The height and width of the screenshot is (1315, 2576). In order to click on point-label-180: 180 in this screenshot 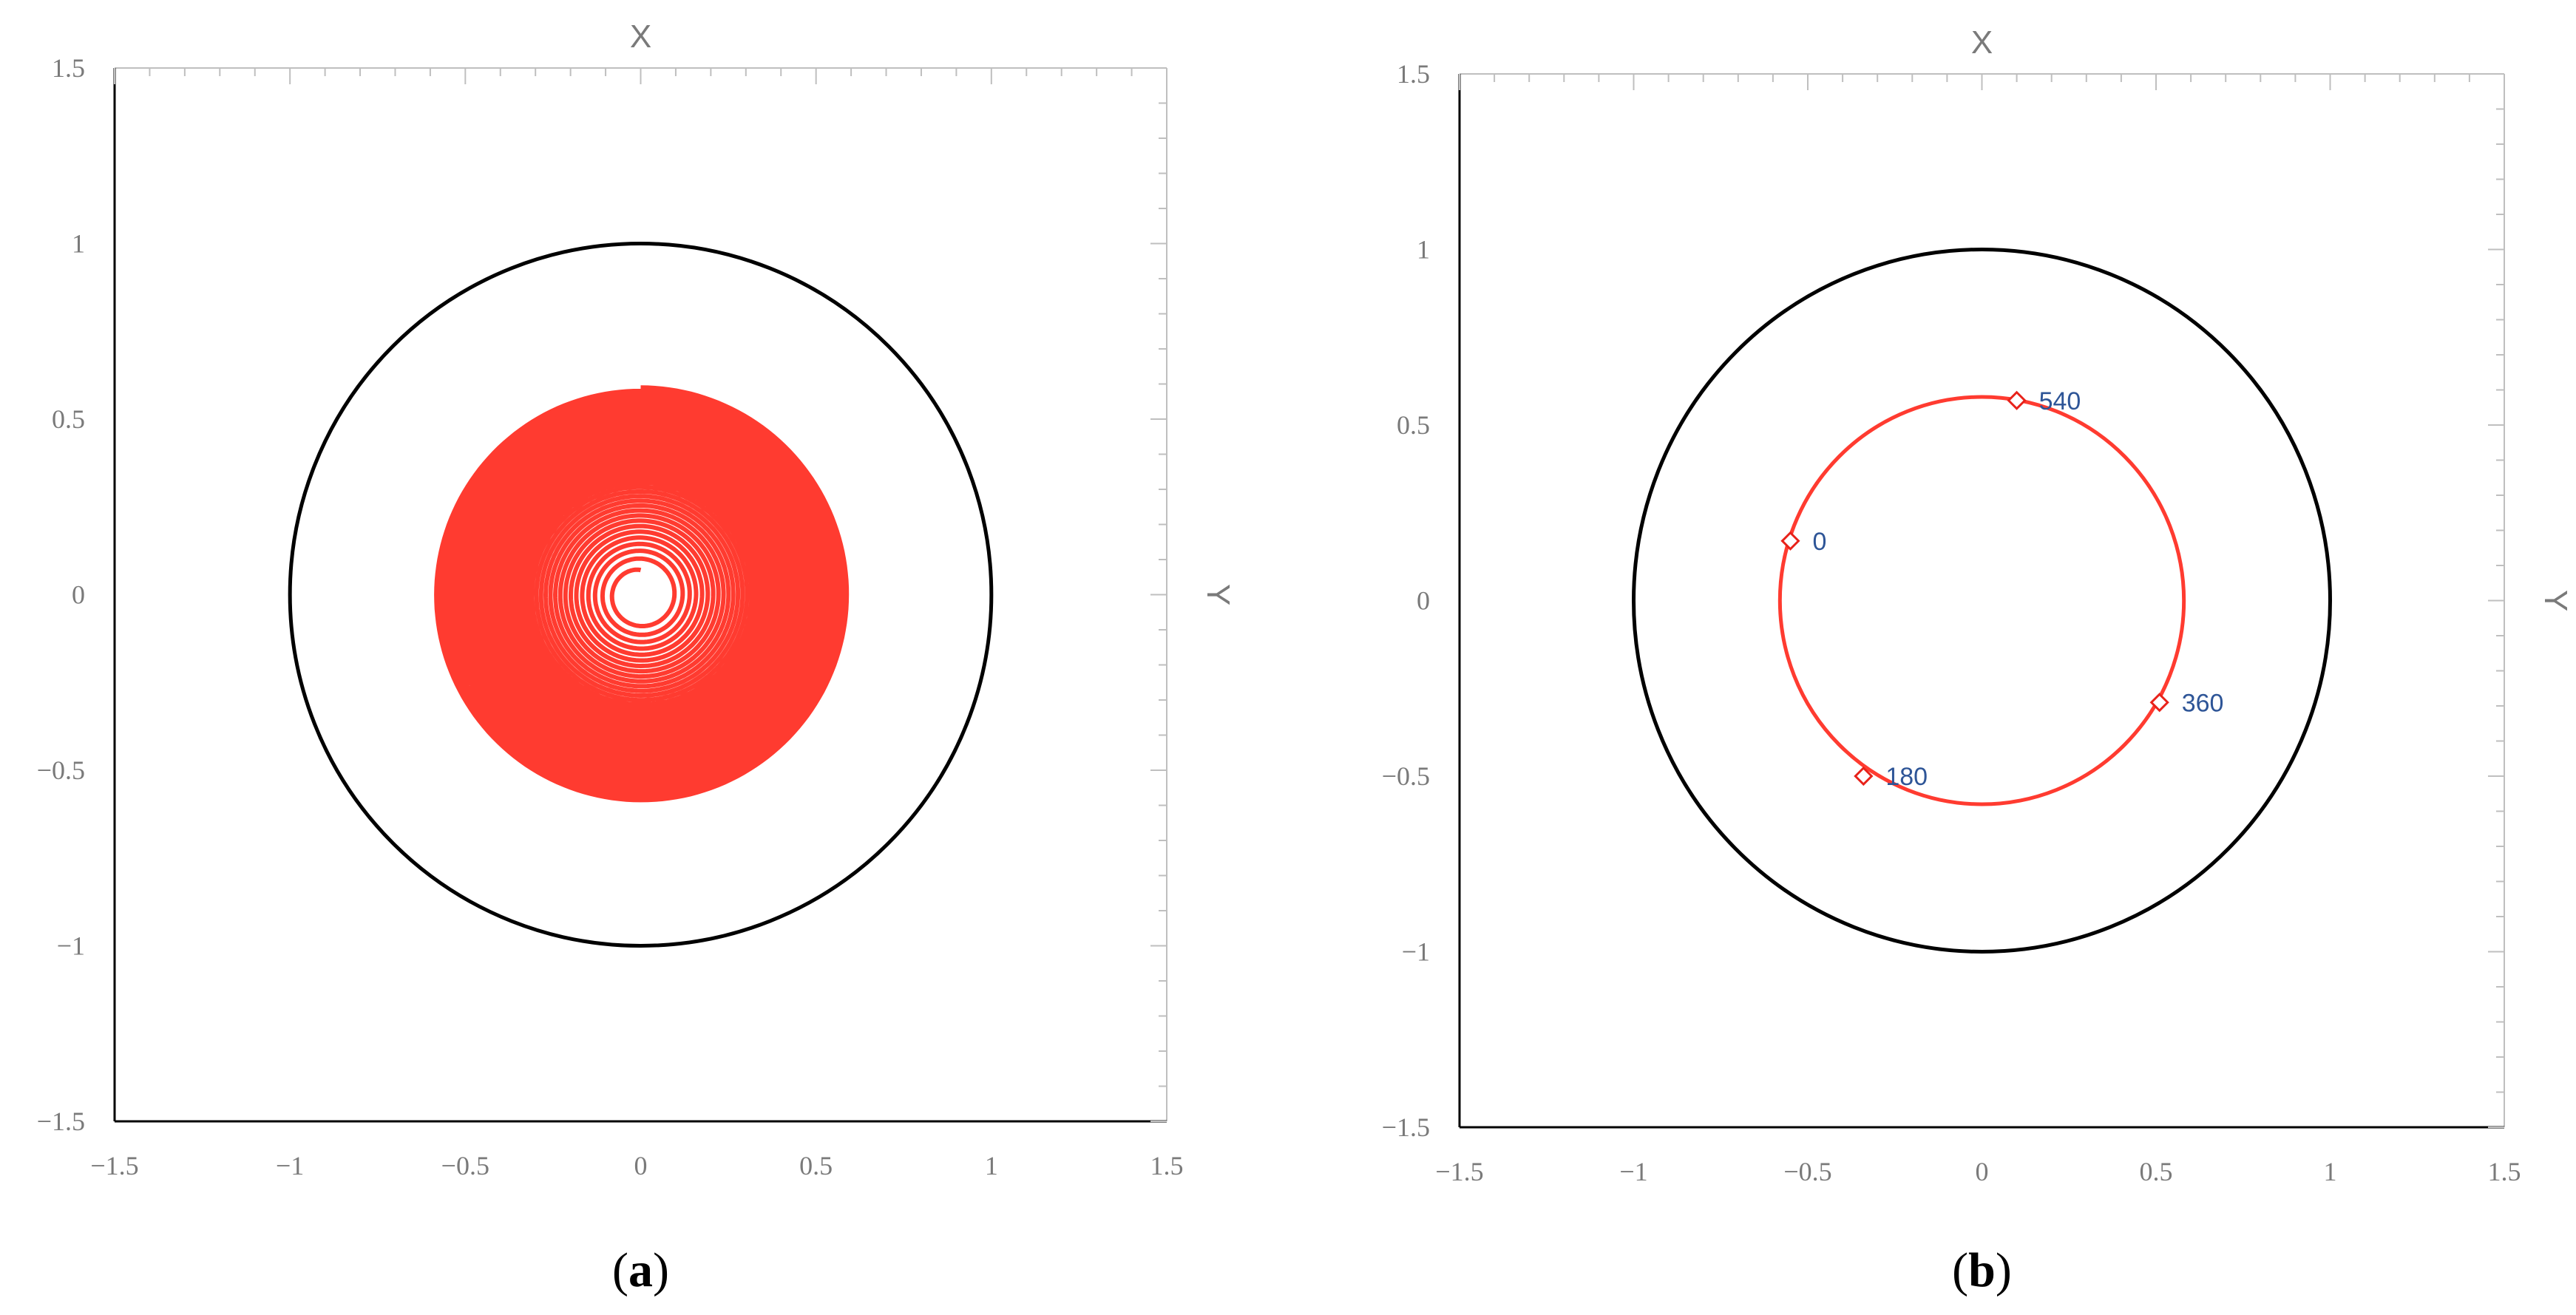, I will do `click(1906, 777)`.